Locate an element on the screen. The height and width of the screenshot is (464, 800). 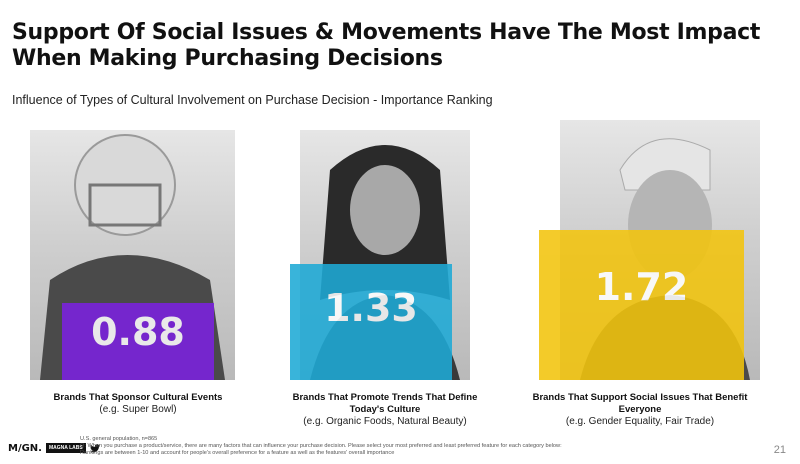
bar-sponsor-cultural-events: 0.88 is located at coordinates (138, 341).